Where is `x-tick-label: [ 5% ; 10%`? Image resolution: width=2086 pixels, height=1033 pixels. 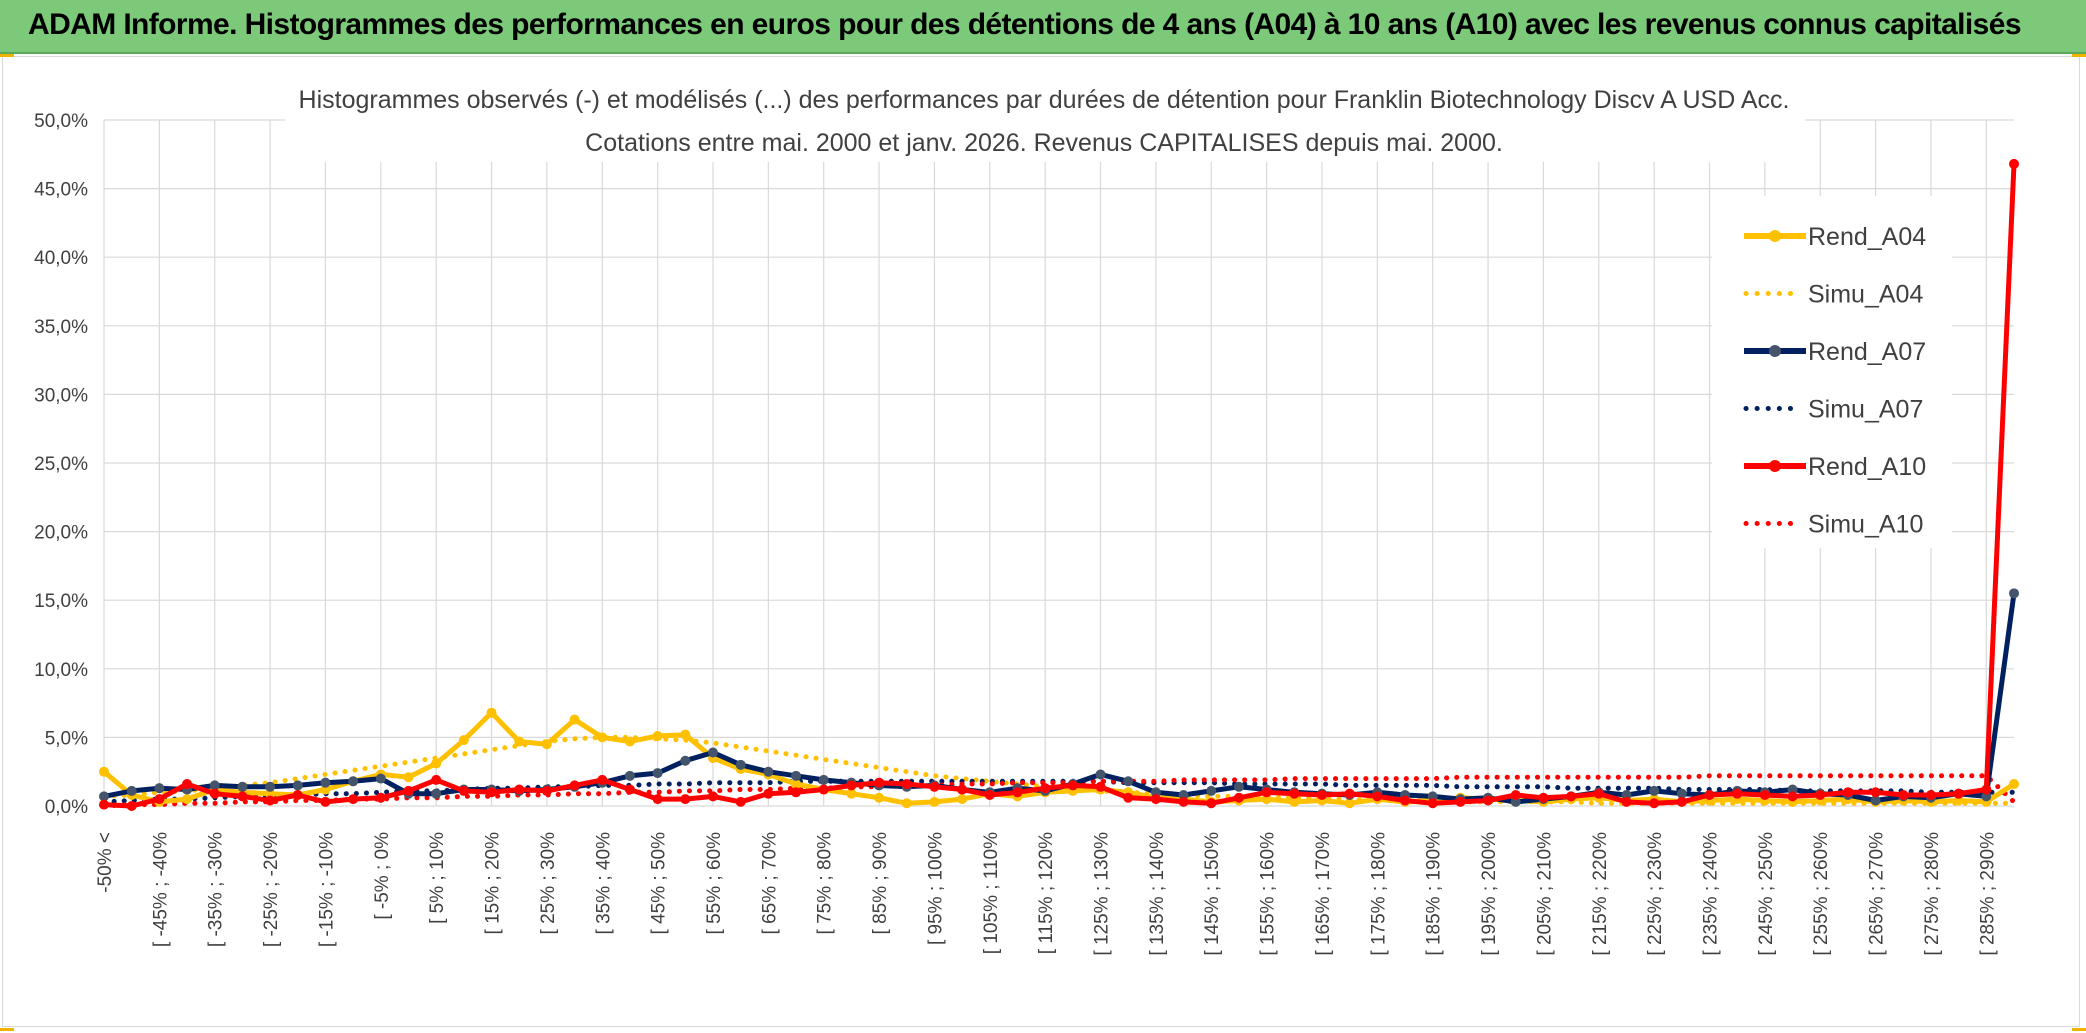 x-tick-label: [ 5% ; 10% is located at coordinates (437, 878).